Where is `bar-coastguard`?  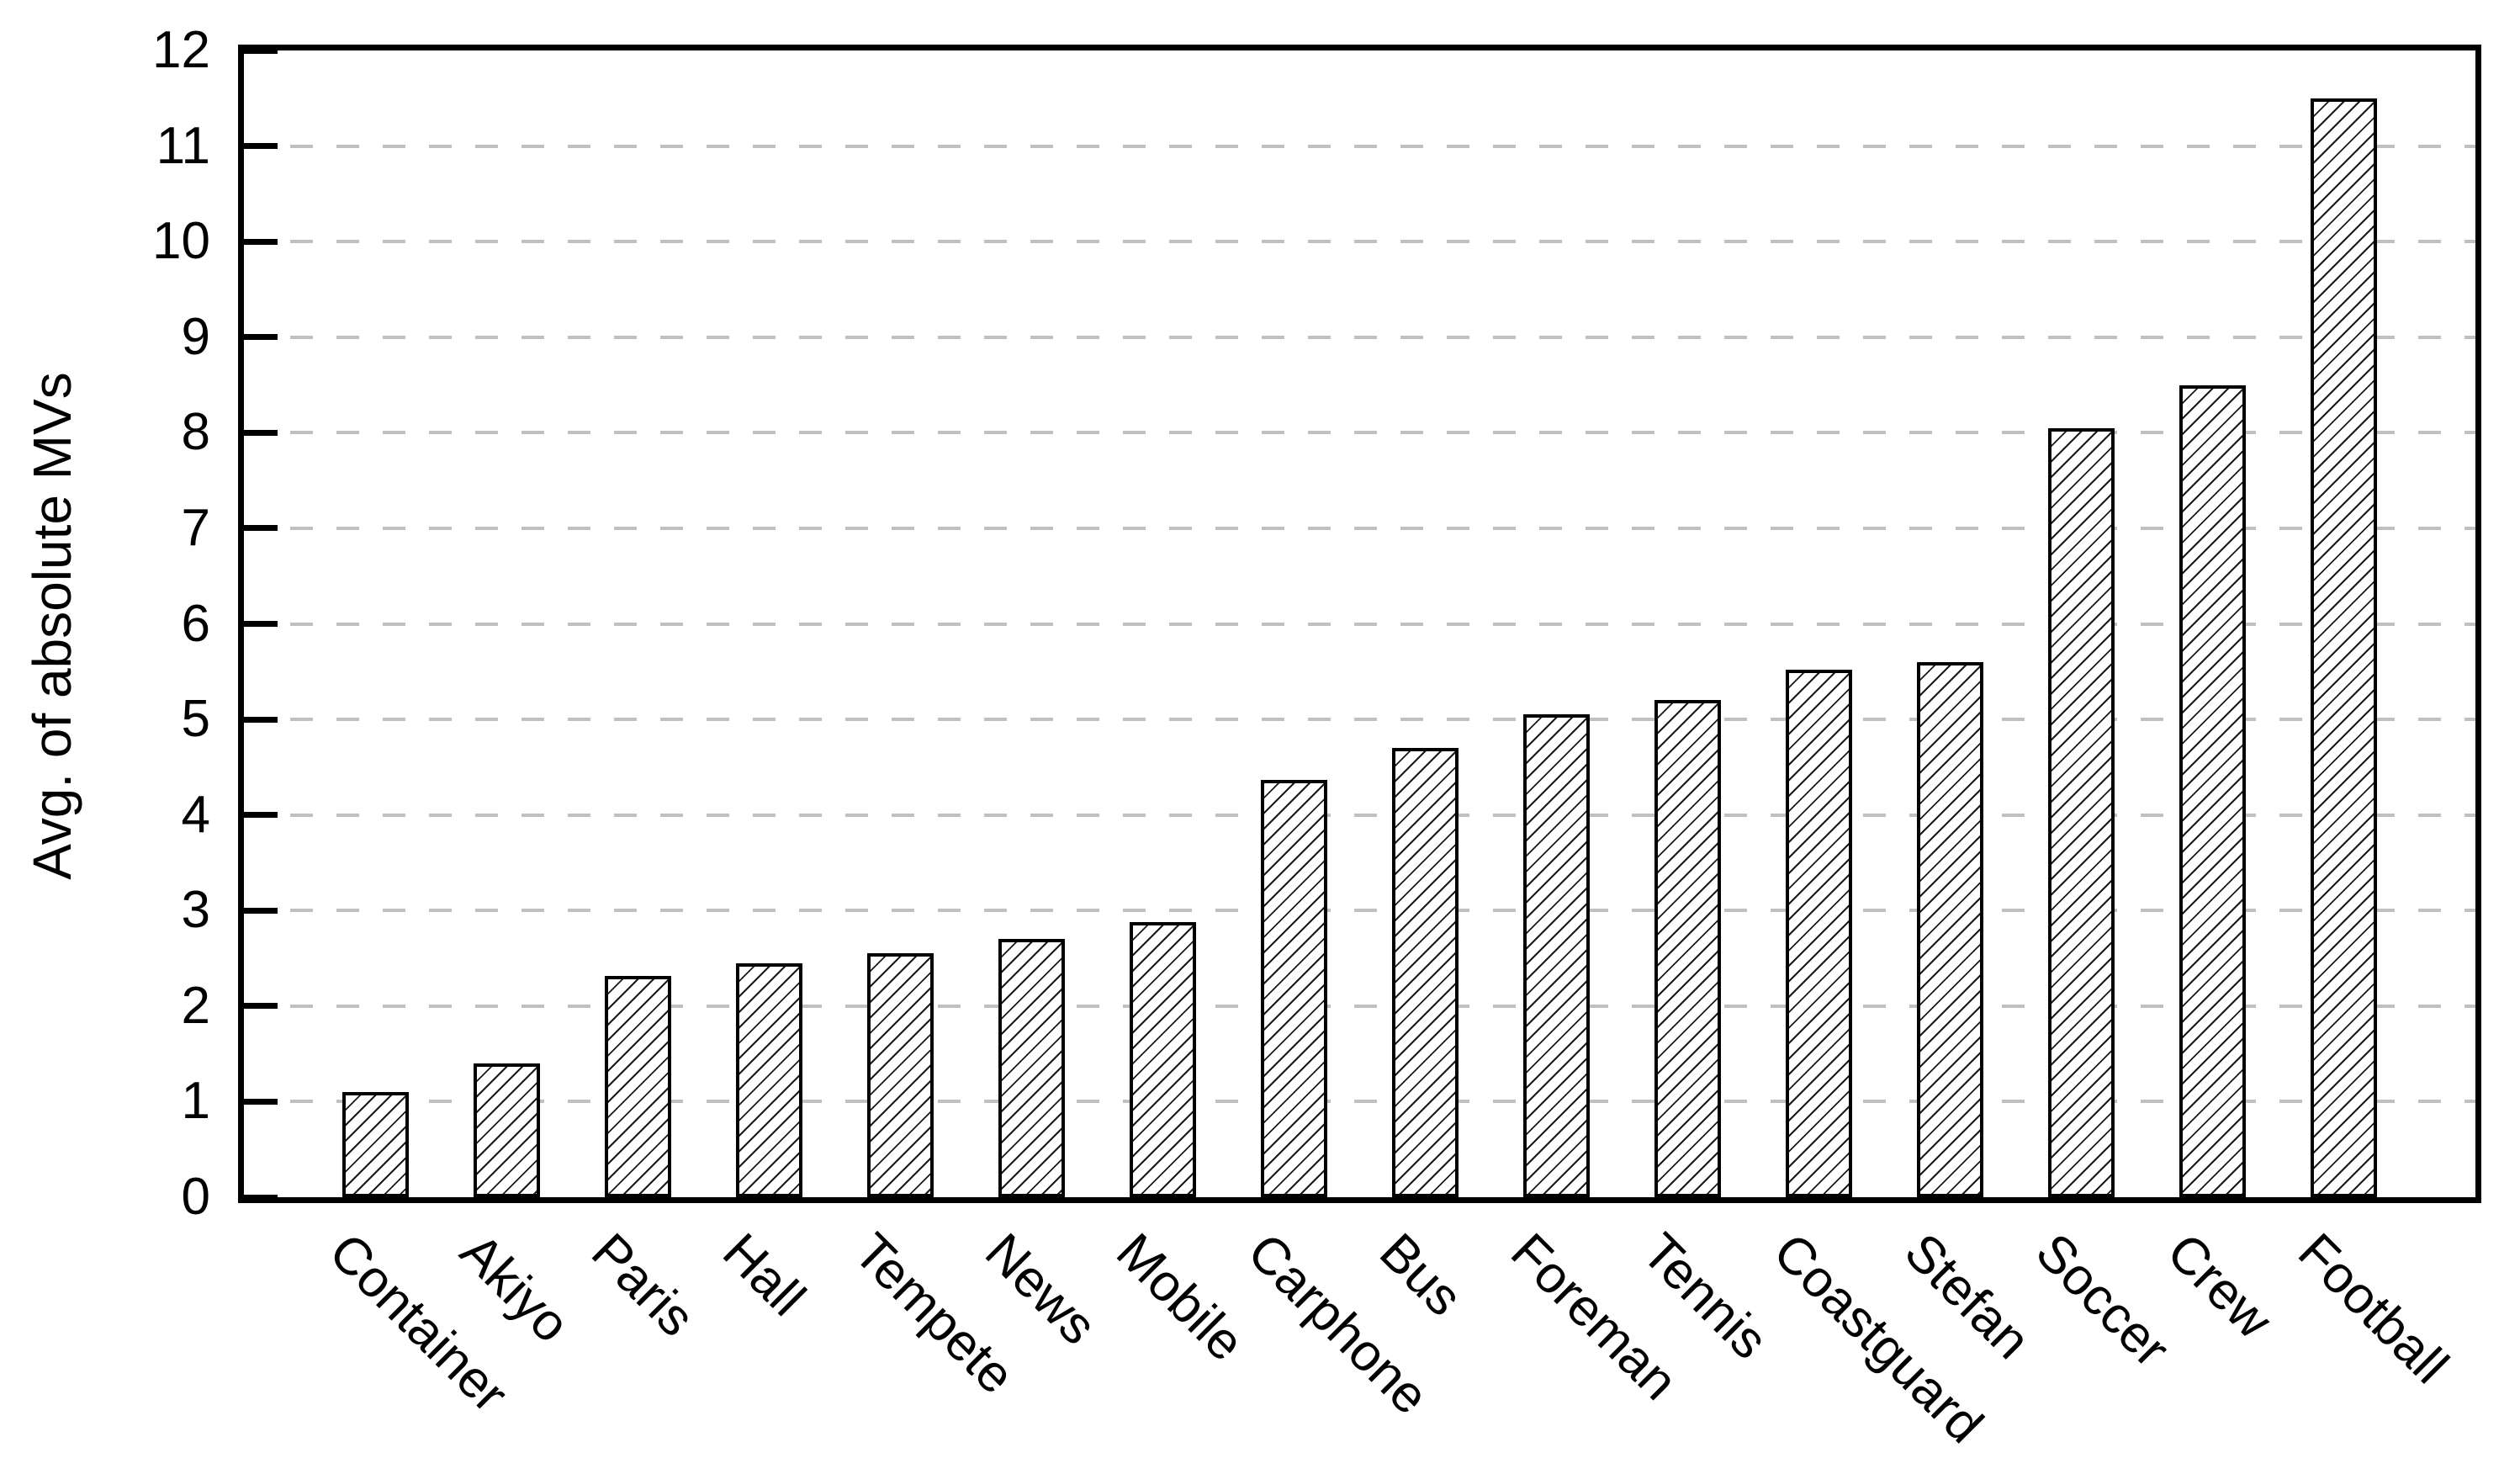 bar-coastguard is located at coordinates (1819, 933).